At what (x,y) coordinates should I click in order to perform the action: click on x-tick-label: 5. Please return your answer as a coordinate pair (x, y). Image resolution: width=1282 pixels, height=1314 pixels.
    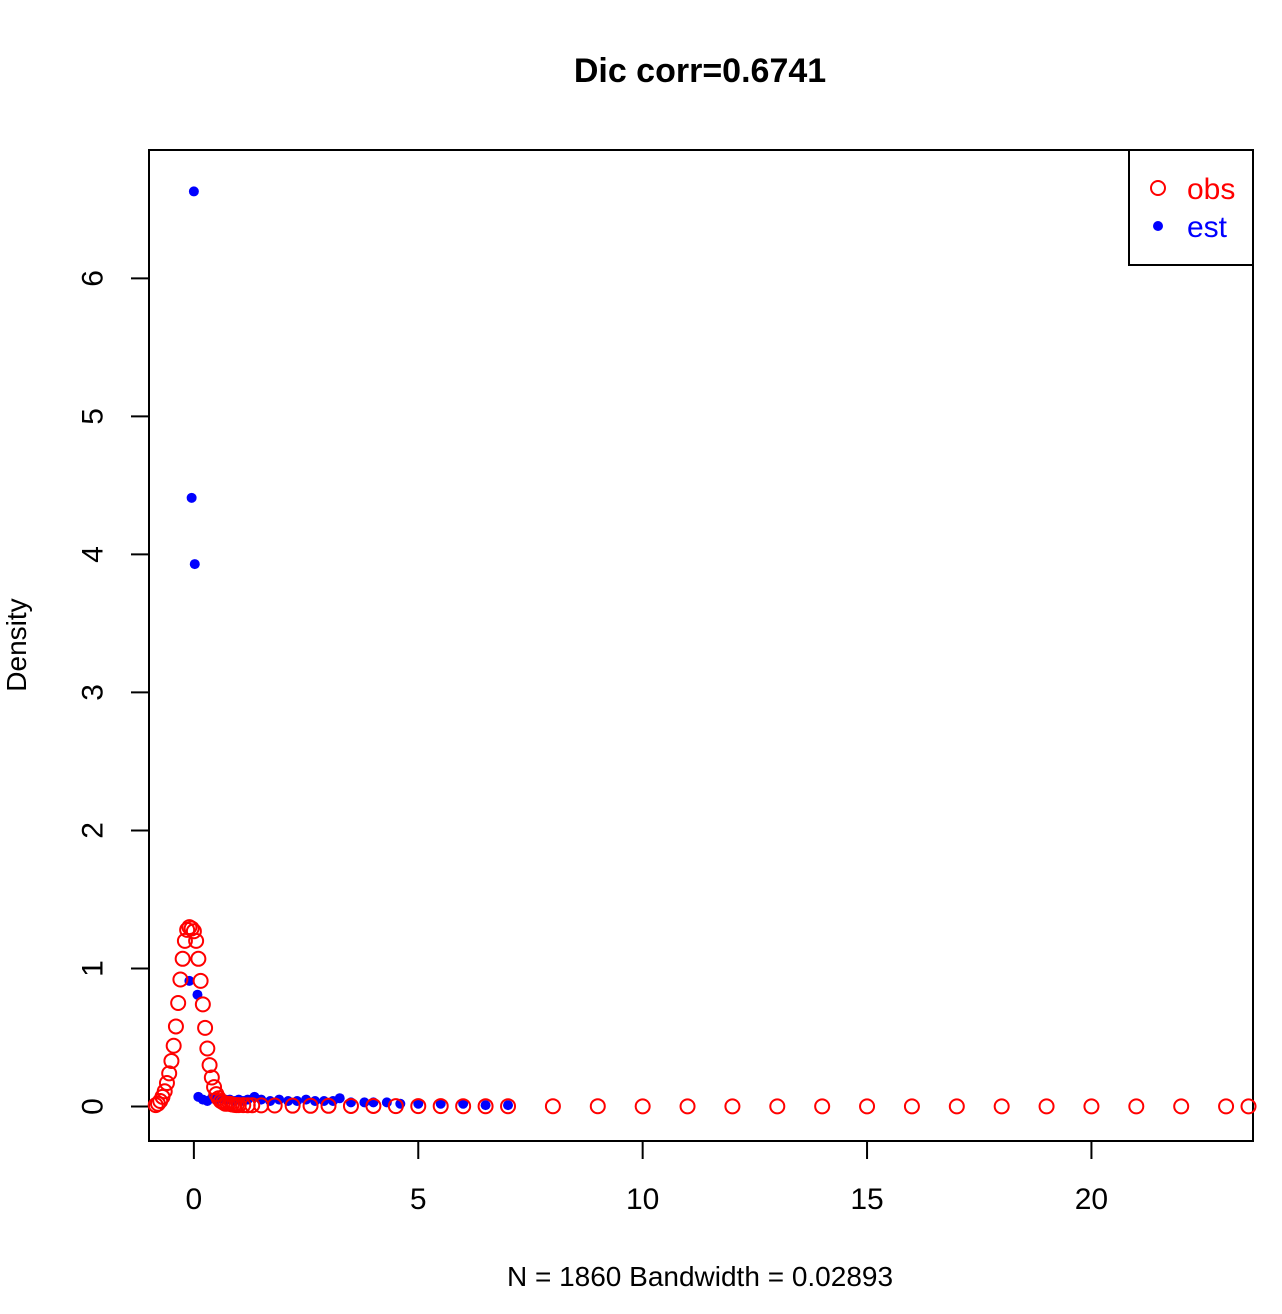
    Looking at the image, I should click on (418, 1199).